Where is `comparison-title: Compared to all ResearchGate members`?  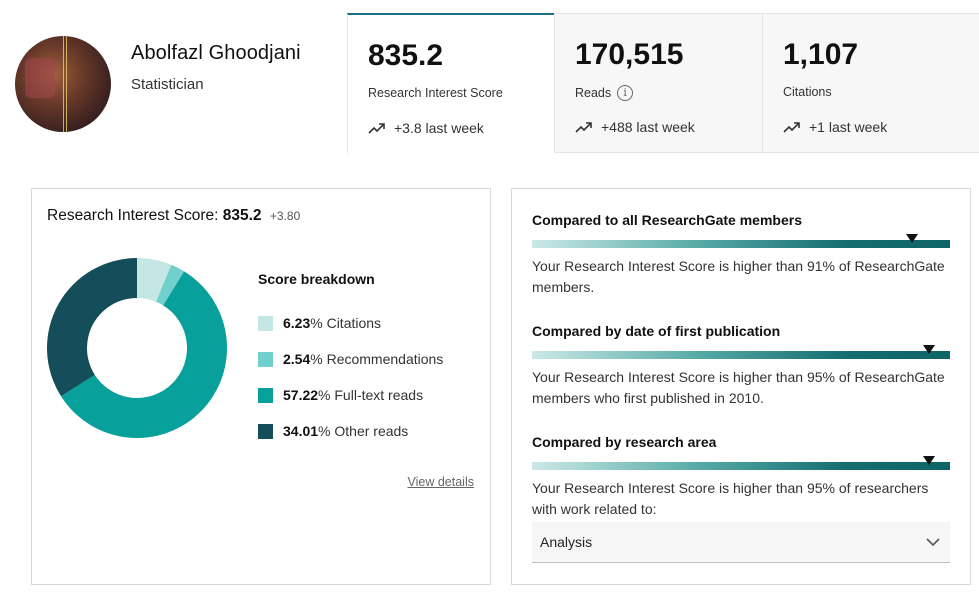 comparison-title: Compared to all ResearchGate members is located at coordinates (667, 220).